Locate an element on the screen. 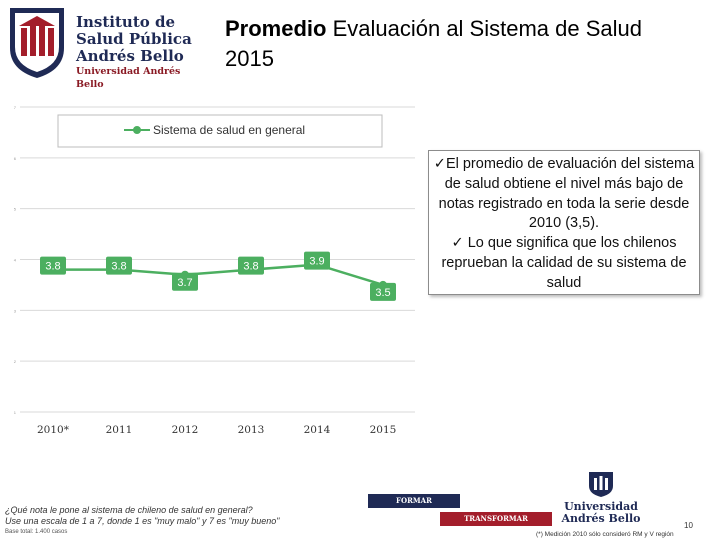  series-polyline is located at coordinates (218, 275).